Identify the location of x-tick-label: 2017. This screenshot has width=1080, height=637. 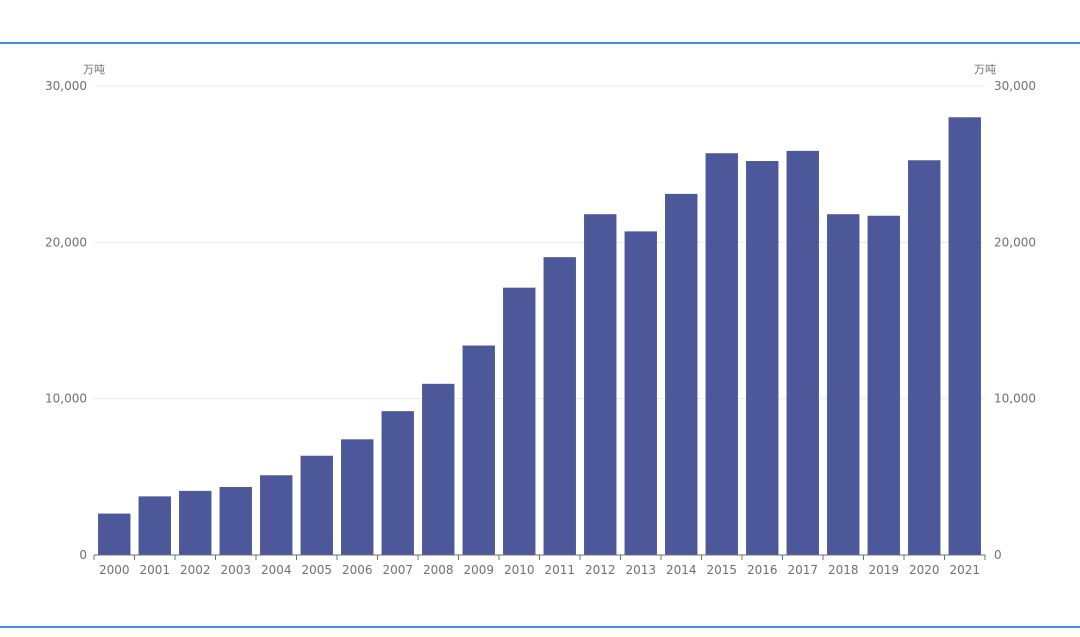
(802, 570).